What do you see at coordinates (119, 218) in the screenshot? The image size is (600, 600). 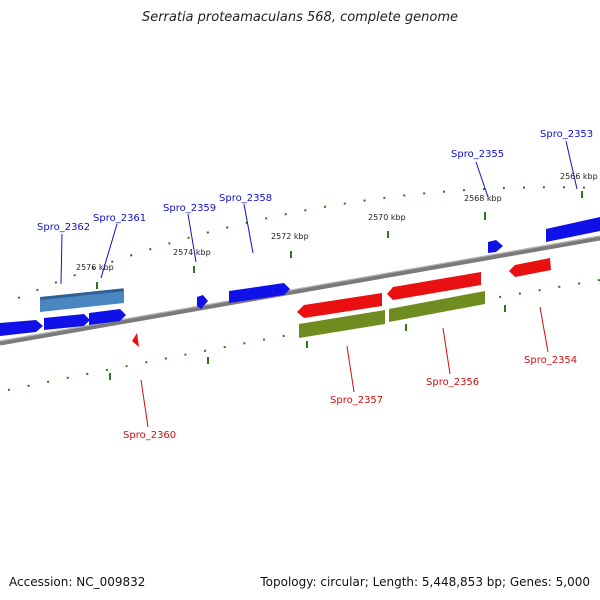 I see `gene-label-spro-2361: Spro_2361` at bounding box center [119, 218].